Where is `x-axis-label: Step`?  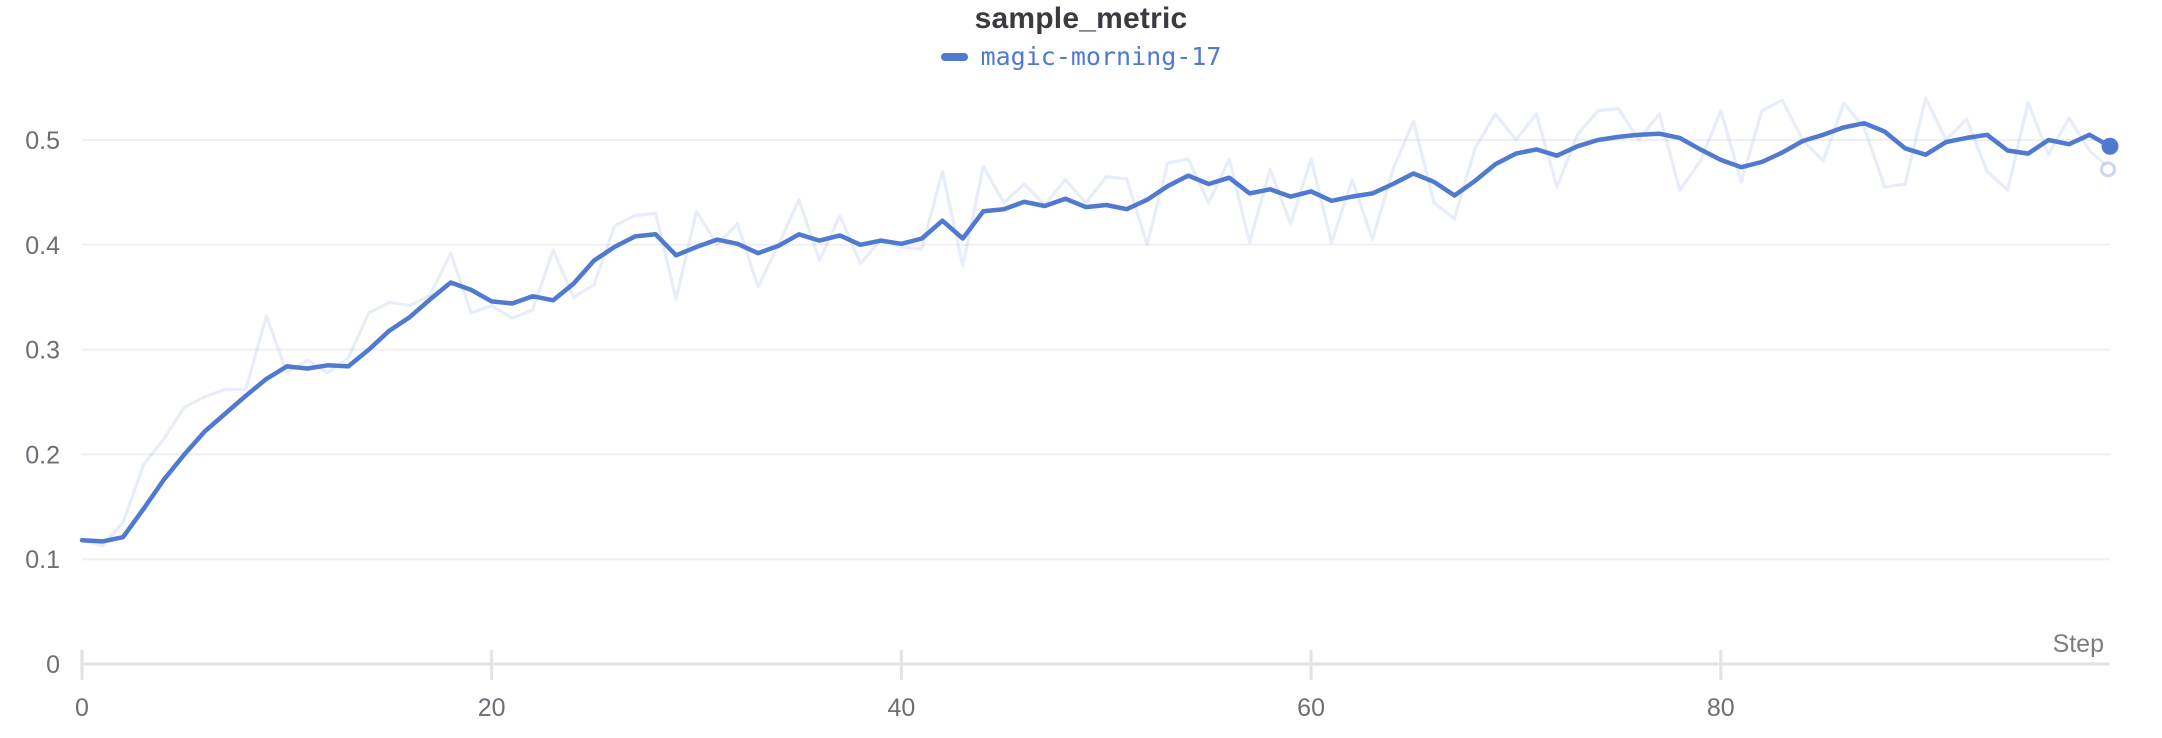
x-axis-label: Step is located at coordinates (2078, 644).